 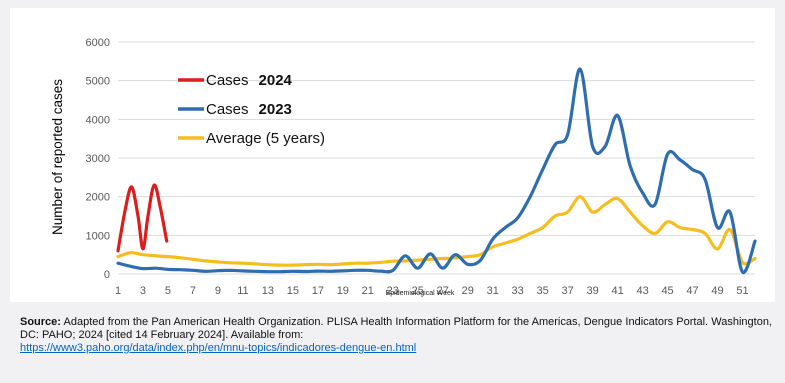 What do you see at coordinates (168, 291) in the screenshot?
I see `x-tick-label: 5` at bounding box center [168, 291].